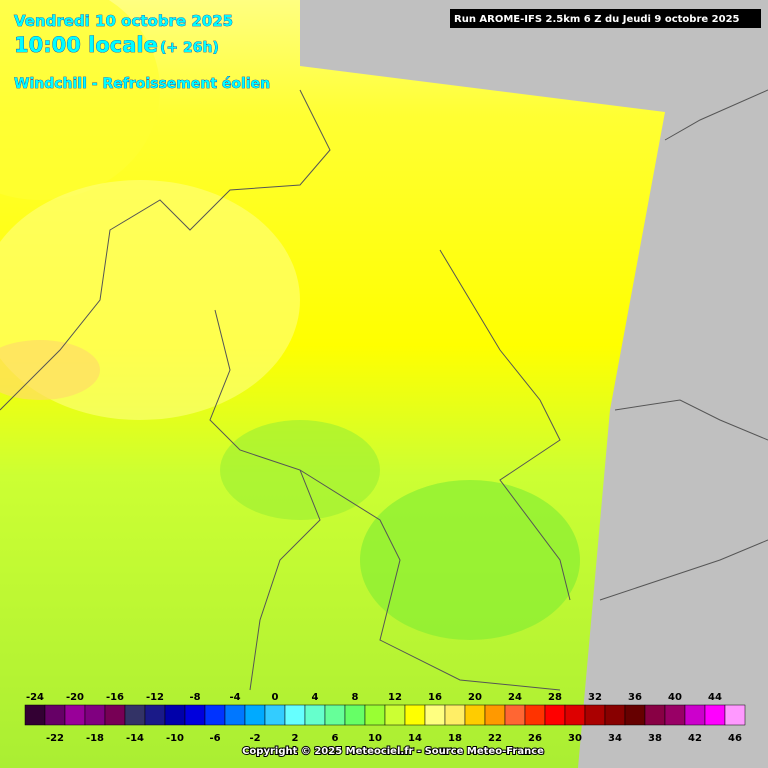 This screenshot has width=768, height=768. What do you see at coordinates (234, 697) in the screenshot?
I see `legend-label: -4` at bounding box center [234, 697].